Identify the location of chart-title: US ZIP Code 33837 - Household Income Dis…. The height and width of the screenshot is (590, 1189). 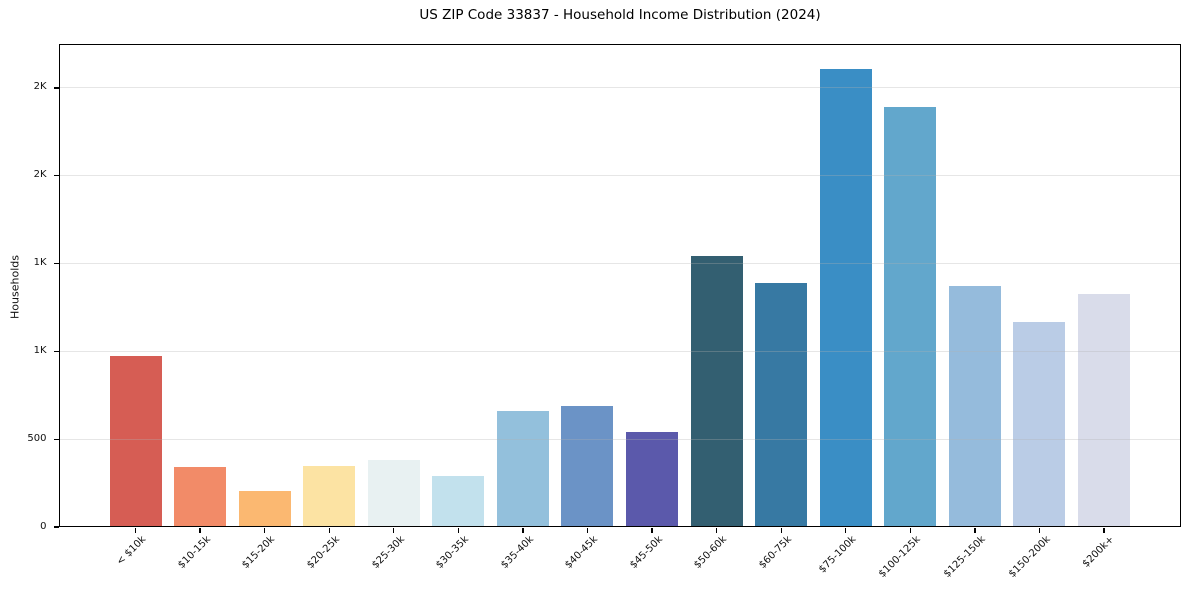
(620, 15).